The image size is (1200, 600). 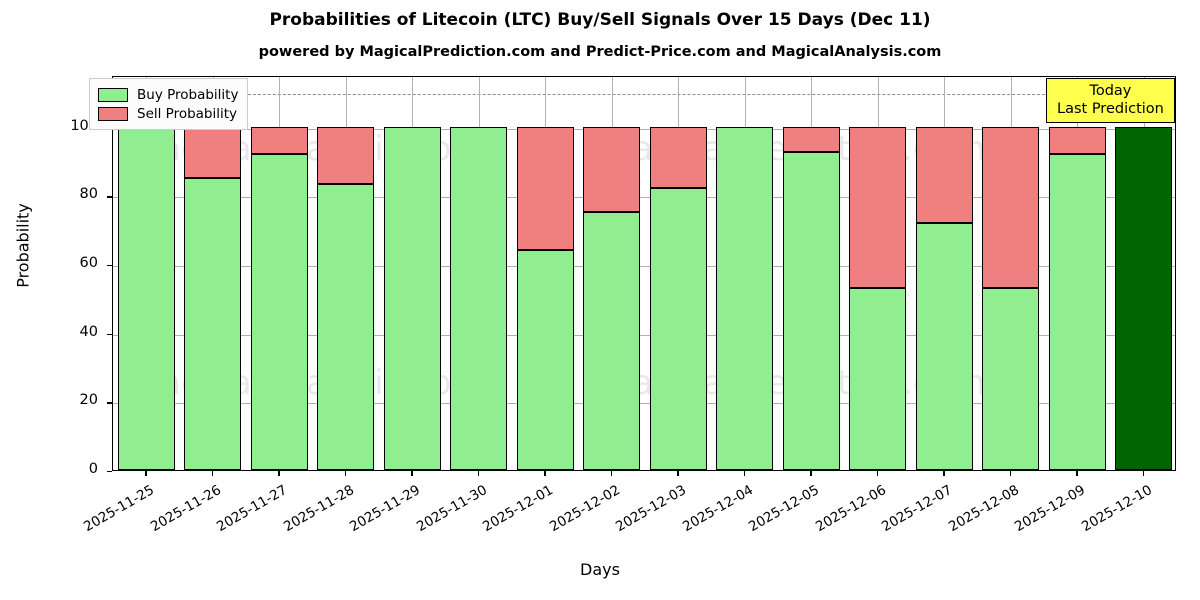 I want to click on legend-item-buy: Buy Probability, so click(x=168, y=94).